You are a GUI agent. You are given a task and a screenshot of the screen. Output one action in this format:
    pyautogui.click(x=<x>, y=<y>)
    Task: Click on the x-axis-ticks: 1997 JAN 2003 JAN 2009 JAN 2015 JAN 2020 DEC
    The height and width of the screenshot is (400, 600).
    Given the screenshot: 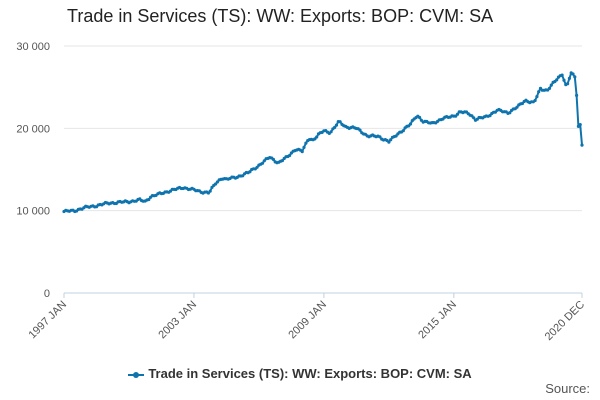 What is the action you would take?
    pyautogui.click(x=306, y=318)
    